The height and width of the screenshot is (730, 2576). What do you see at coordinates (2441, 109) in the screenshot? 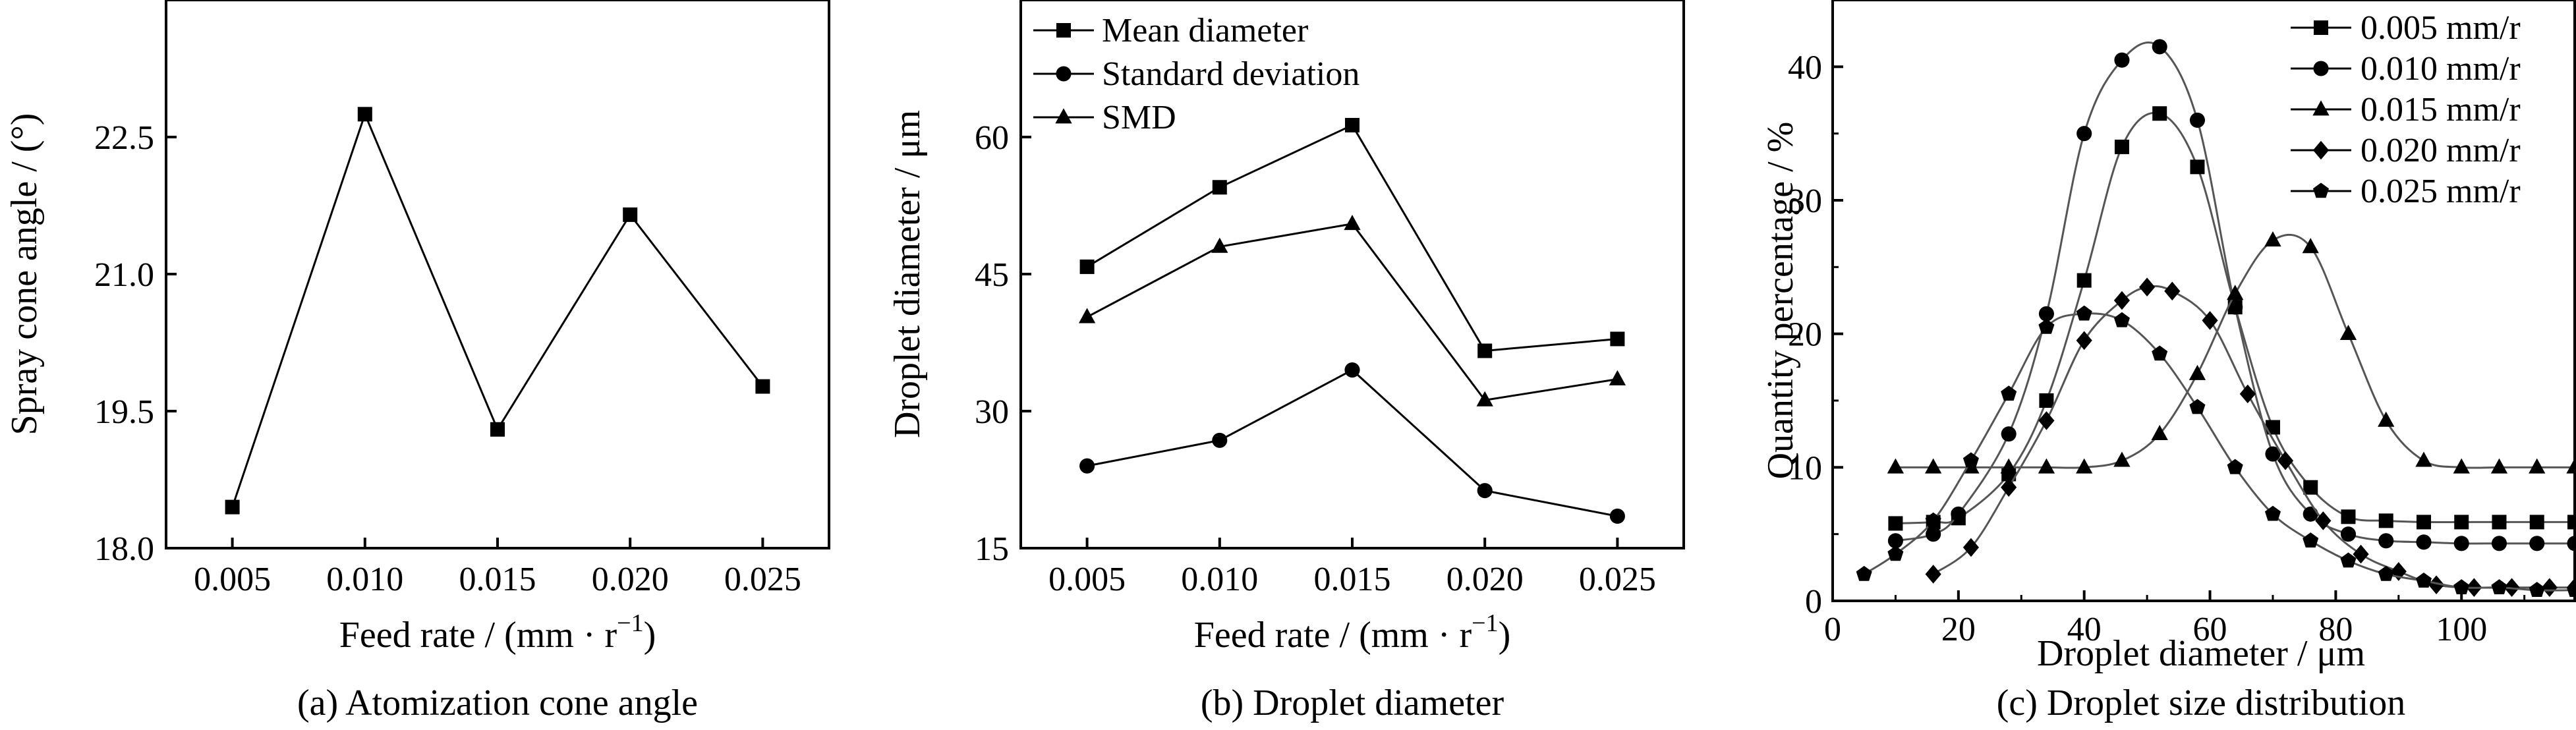
I see `legend-0-015-mm-r-label: 0.015 mm/r` at bounding box center [2441, 109].